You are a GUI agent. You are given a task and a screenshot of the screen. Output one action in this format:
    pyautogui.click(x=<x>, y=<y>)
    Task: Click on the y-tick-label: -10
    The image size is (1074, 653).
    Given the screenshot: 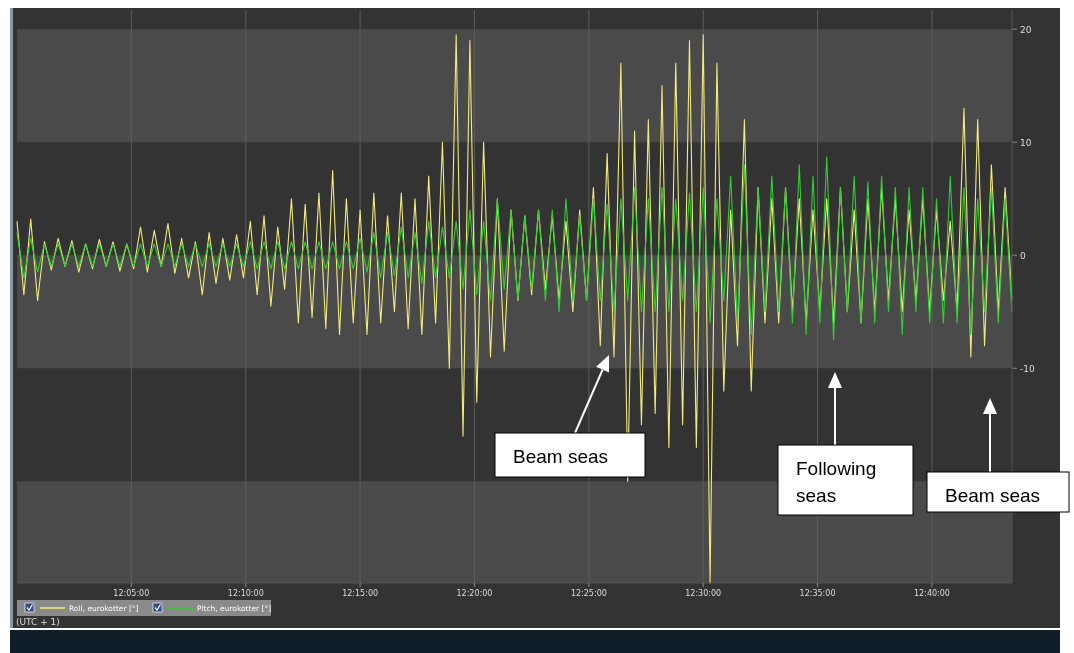 What is the action you would take?
    pyautogui.click(x=1027, y=368)
    